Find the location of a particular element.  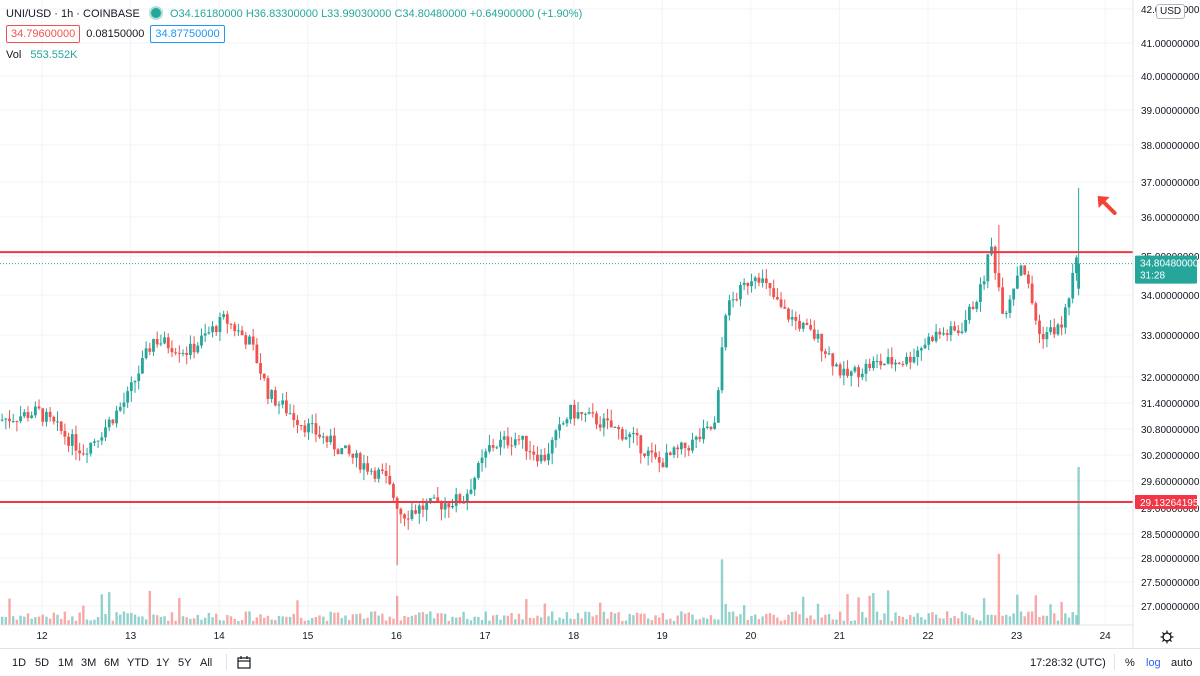

auto-scale-toggle: auto is located at coordinates (1182, 663).